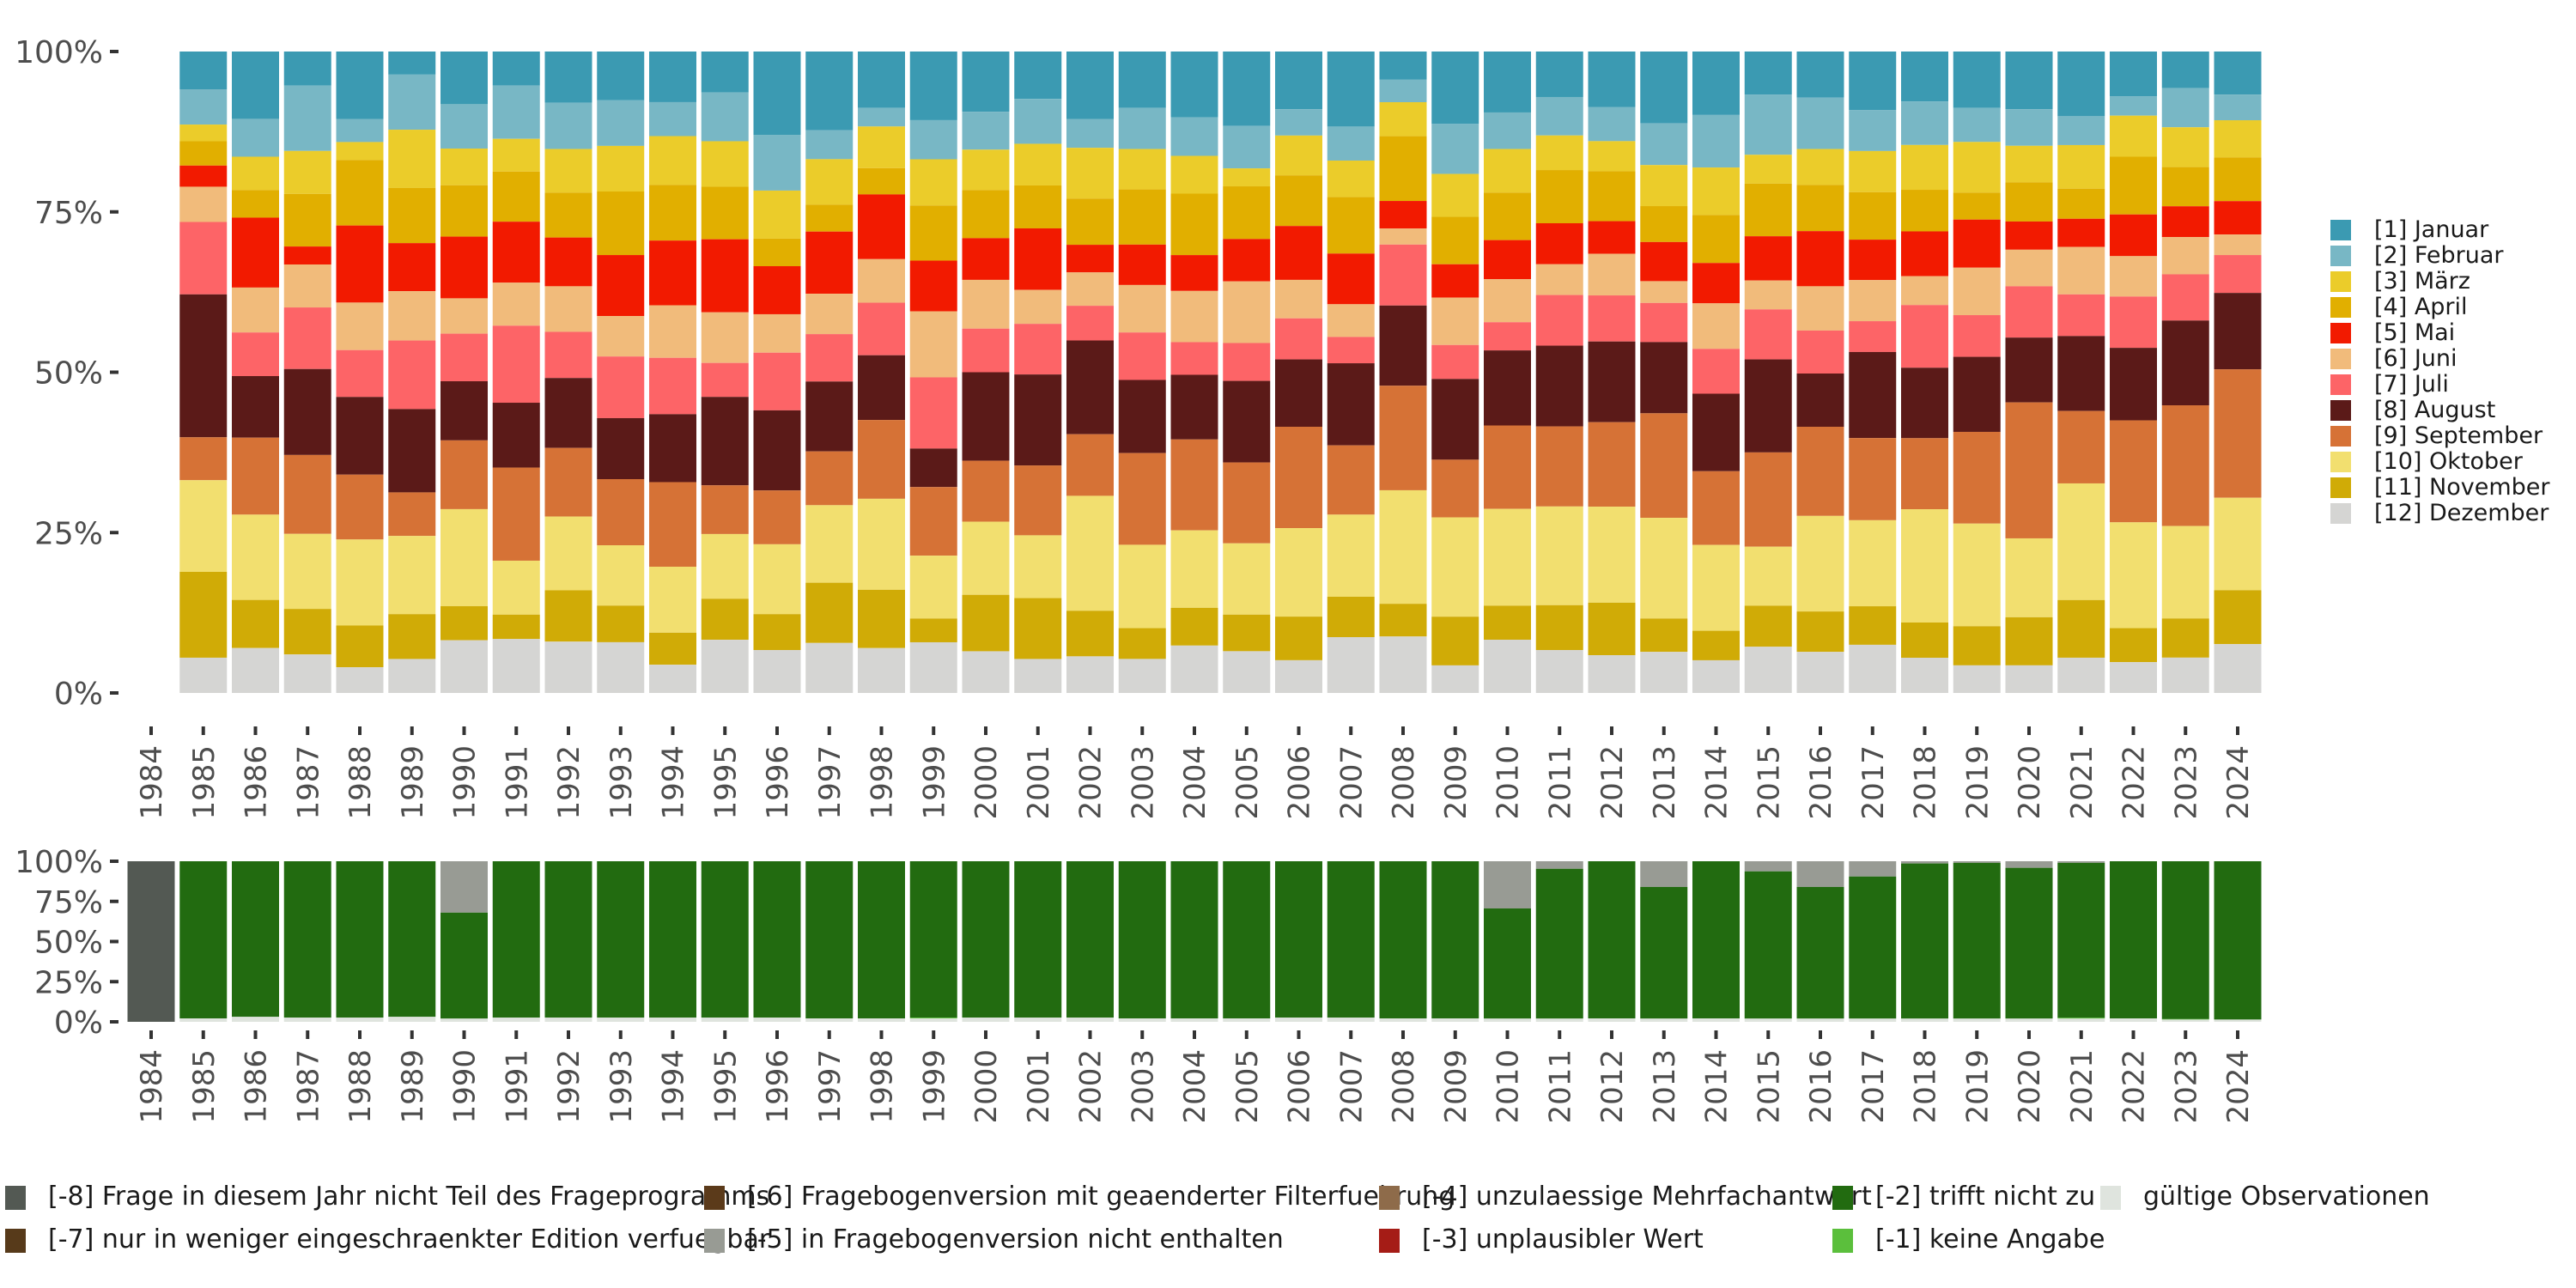 This screenshot has width=2576, height=1288. What do you see at coordinates (466, 782) in the screenshot?
I see `main-x-tick-label: 1990` at bounding box center [466, 782].